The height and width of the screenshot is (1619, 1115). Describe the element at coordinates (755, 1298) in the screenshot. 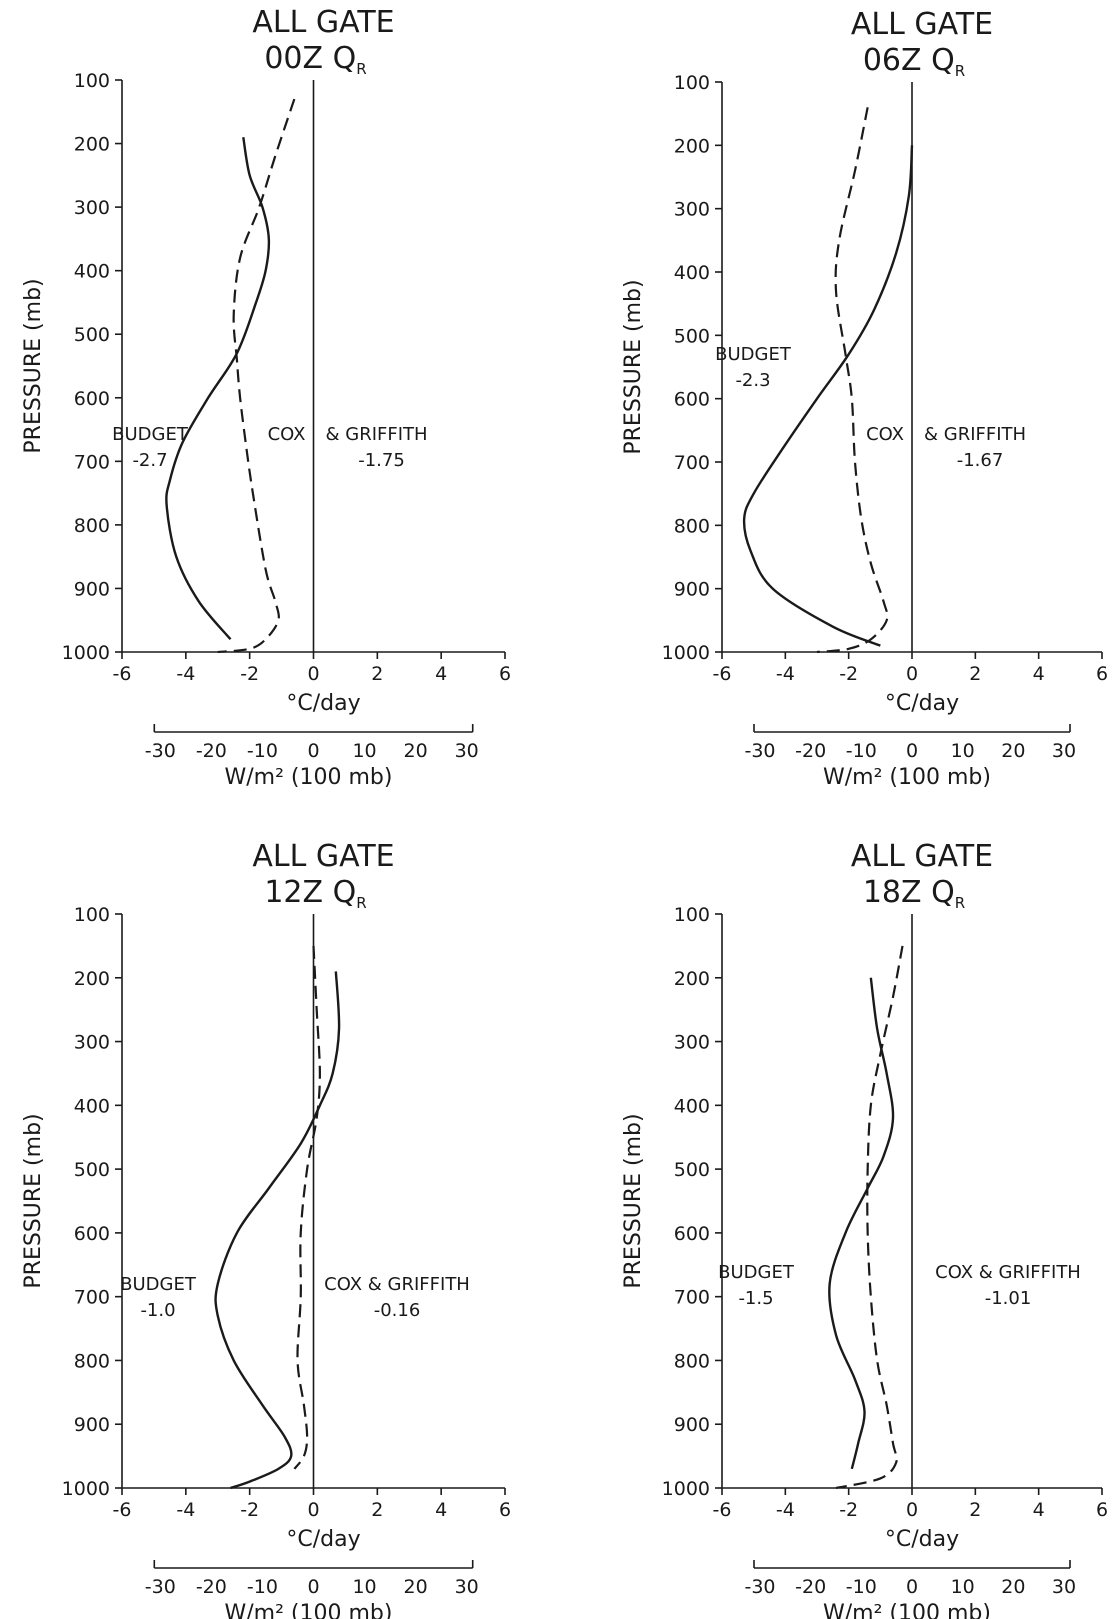

I see `annotation-value: -1.5` at that location.